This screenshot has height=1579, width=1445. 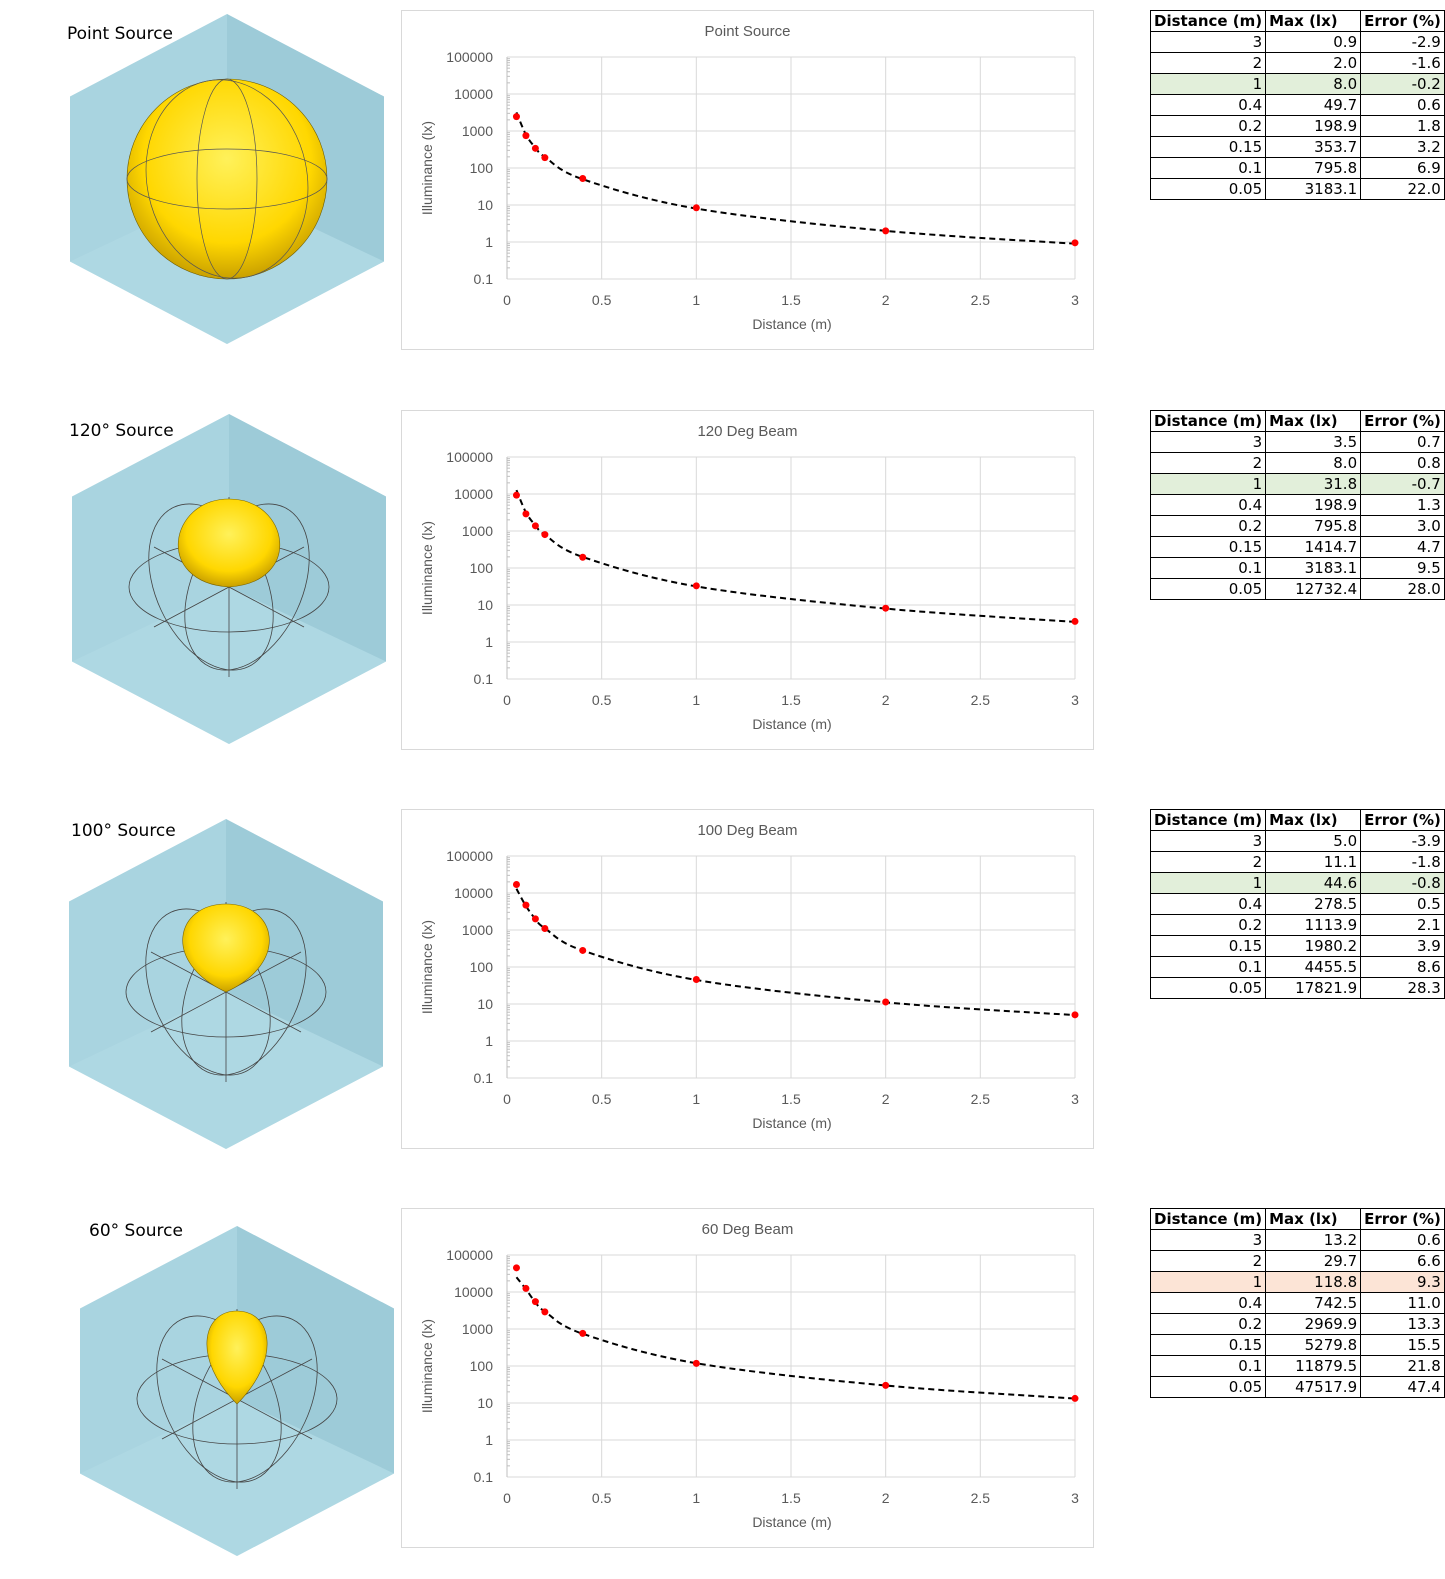 What do you see at coordinates (1402, 946) in the screenshot?
I see `table-cell: 3.9` at bounding box center [1402, 946].